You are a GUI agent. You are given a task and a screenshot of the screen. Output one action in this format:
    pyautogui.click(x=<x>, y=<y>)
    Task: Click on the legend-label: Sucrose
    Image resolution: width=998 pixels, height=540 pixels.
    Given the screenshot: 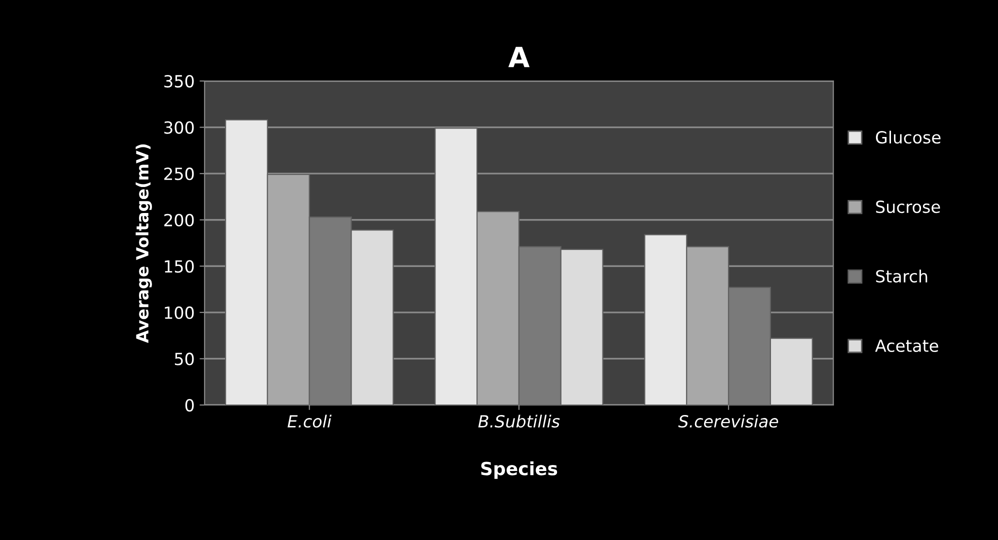 What is the action you would take?
    pyautogui.click(x=908, y=207)
    